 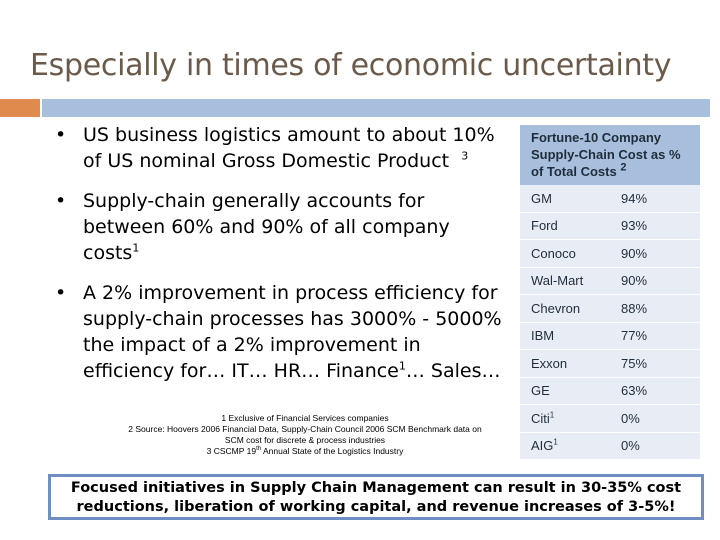 I want to click on table-row: Conoco 90%, so click(x=610, y=254).